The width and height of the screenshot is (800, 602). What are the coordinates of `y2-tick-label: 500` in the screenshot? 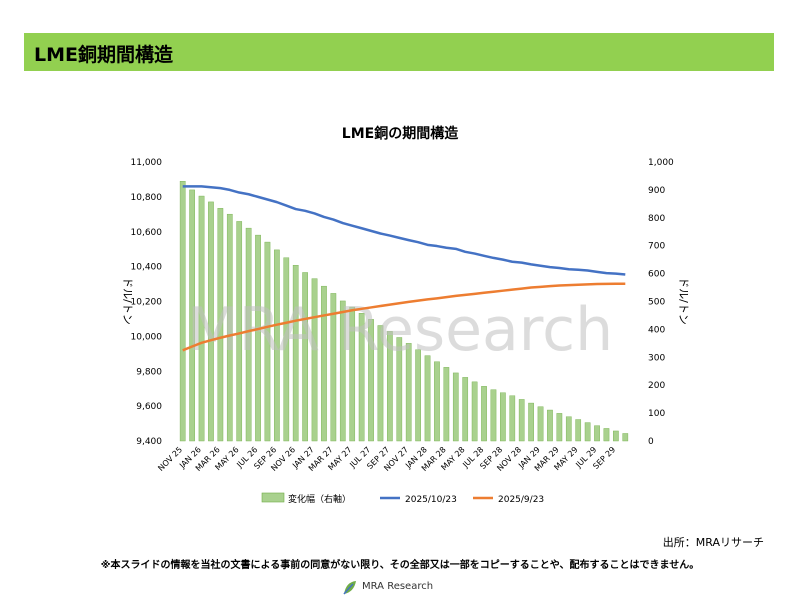 It's located at (656, 303).